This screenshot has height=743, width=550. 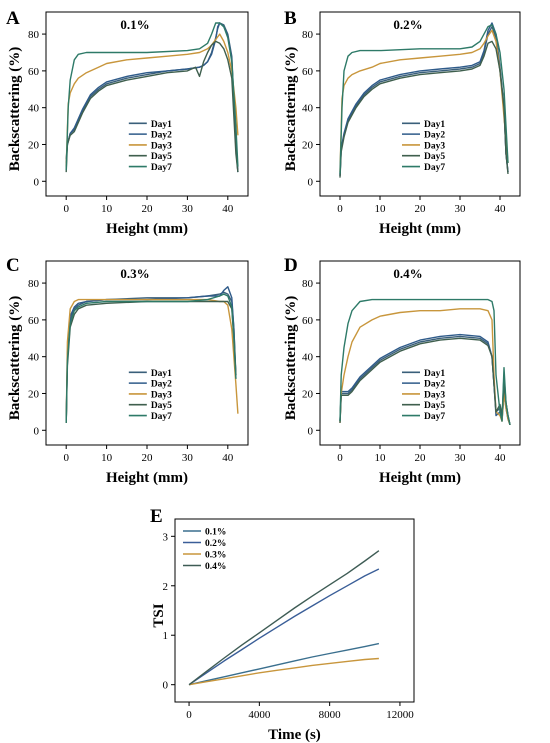 I want to click on legend-label: 0.4%, so click(x=215, y=567).